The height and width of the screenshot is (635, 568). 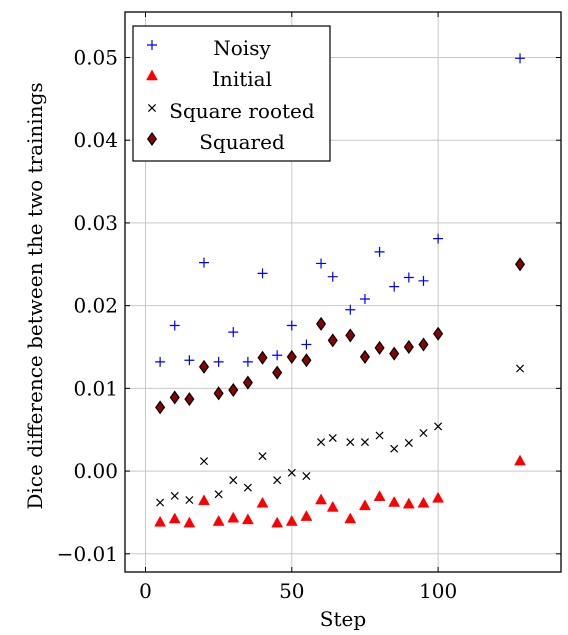 What do you see at coordinates (95, 471) in the screenshot?
I see `y-tick-label: 0.00` at bounding box center [95, 471].